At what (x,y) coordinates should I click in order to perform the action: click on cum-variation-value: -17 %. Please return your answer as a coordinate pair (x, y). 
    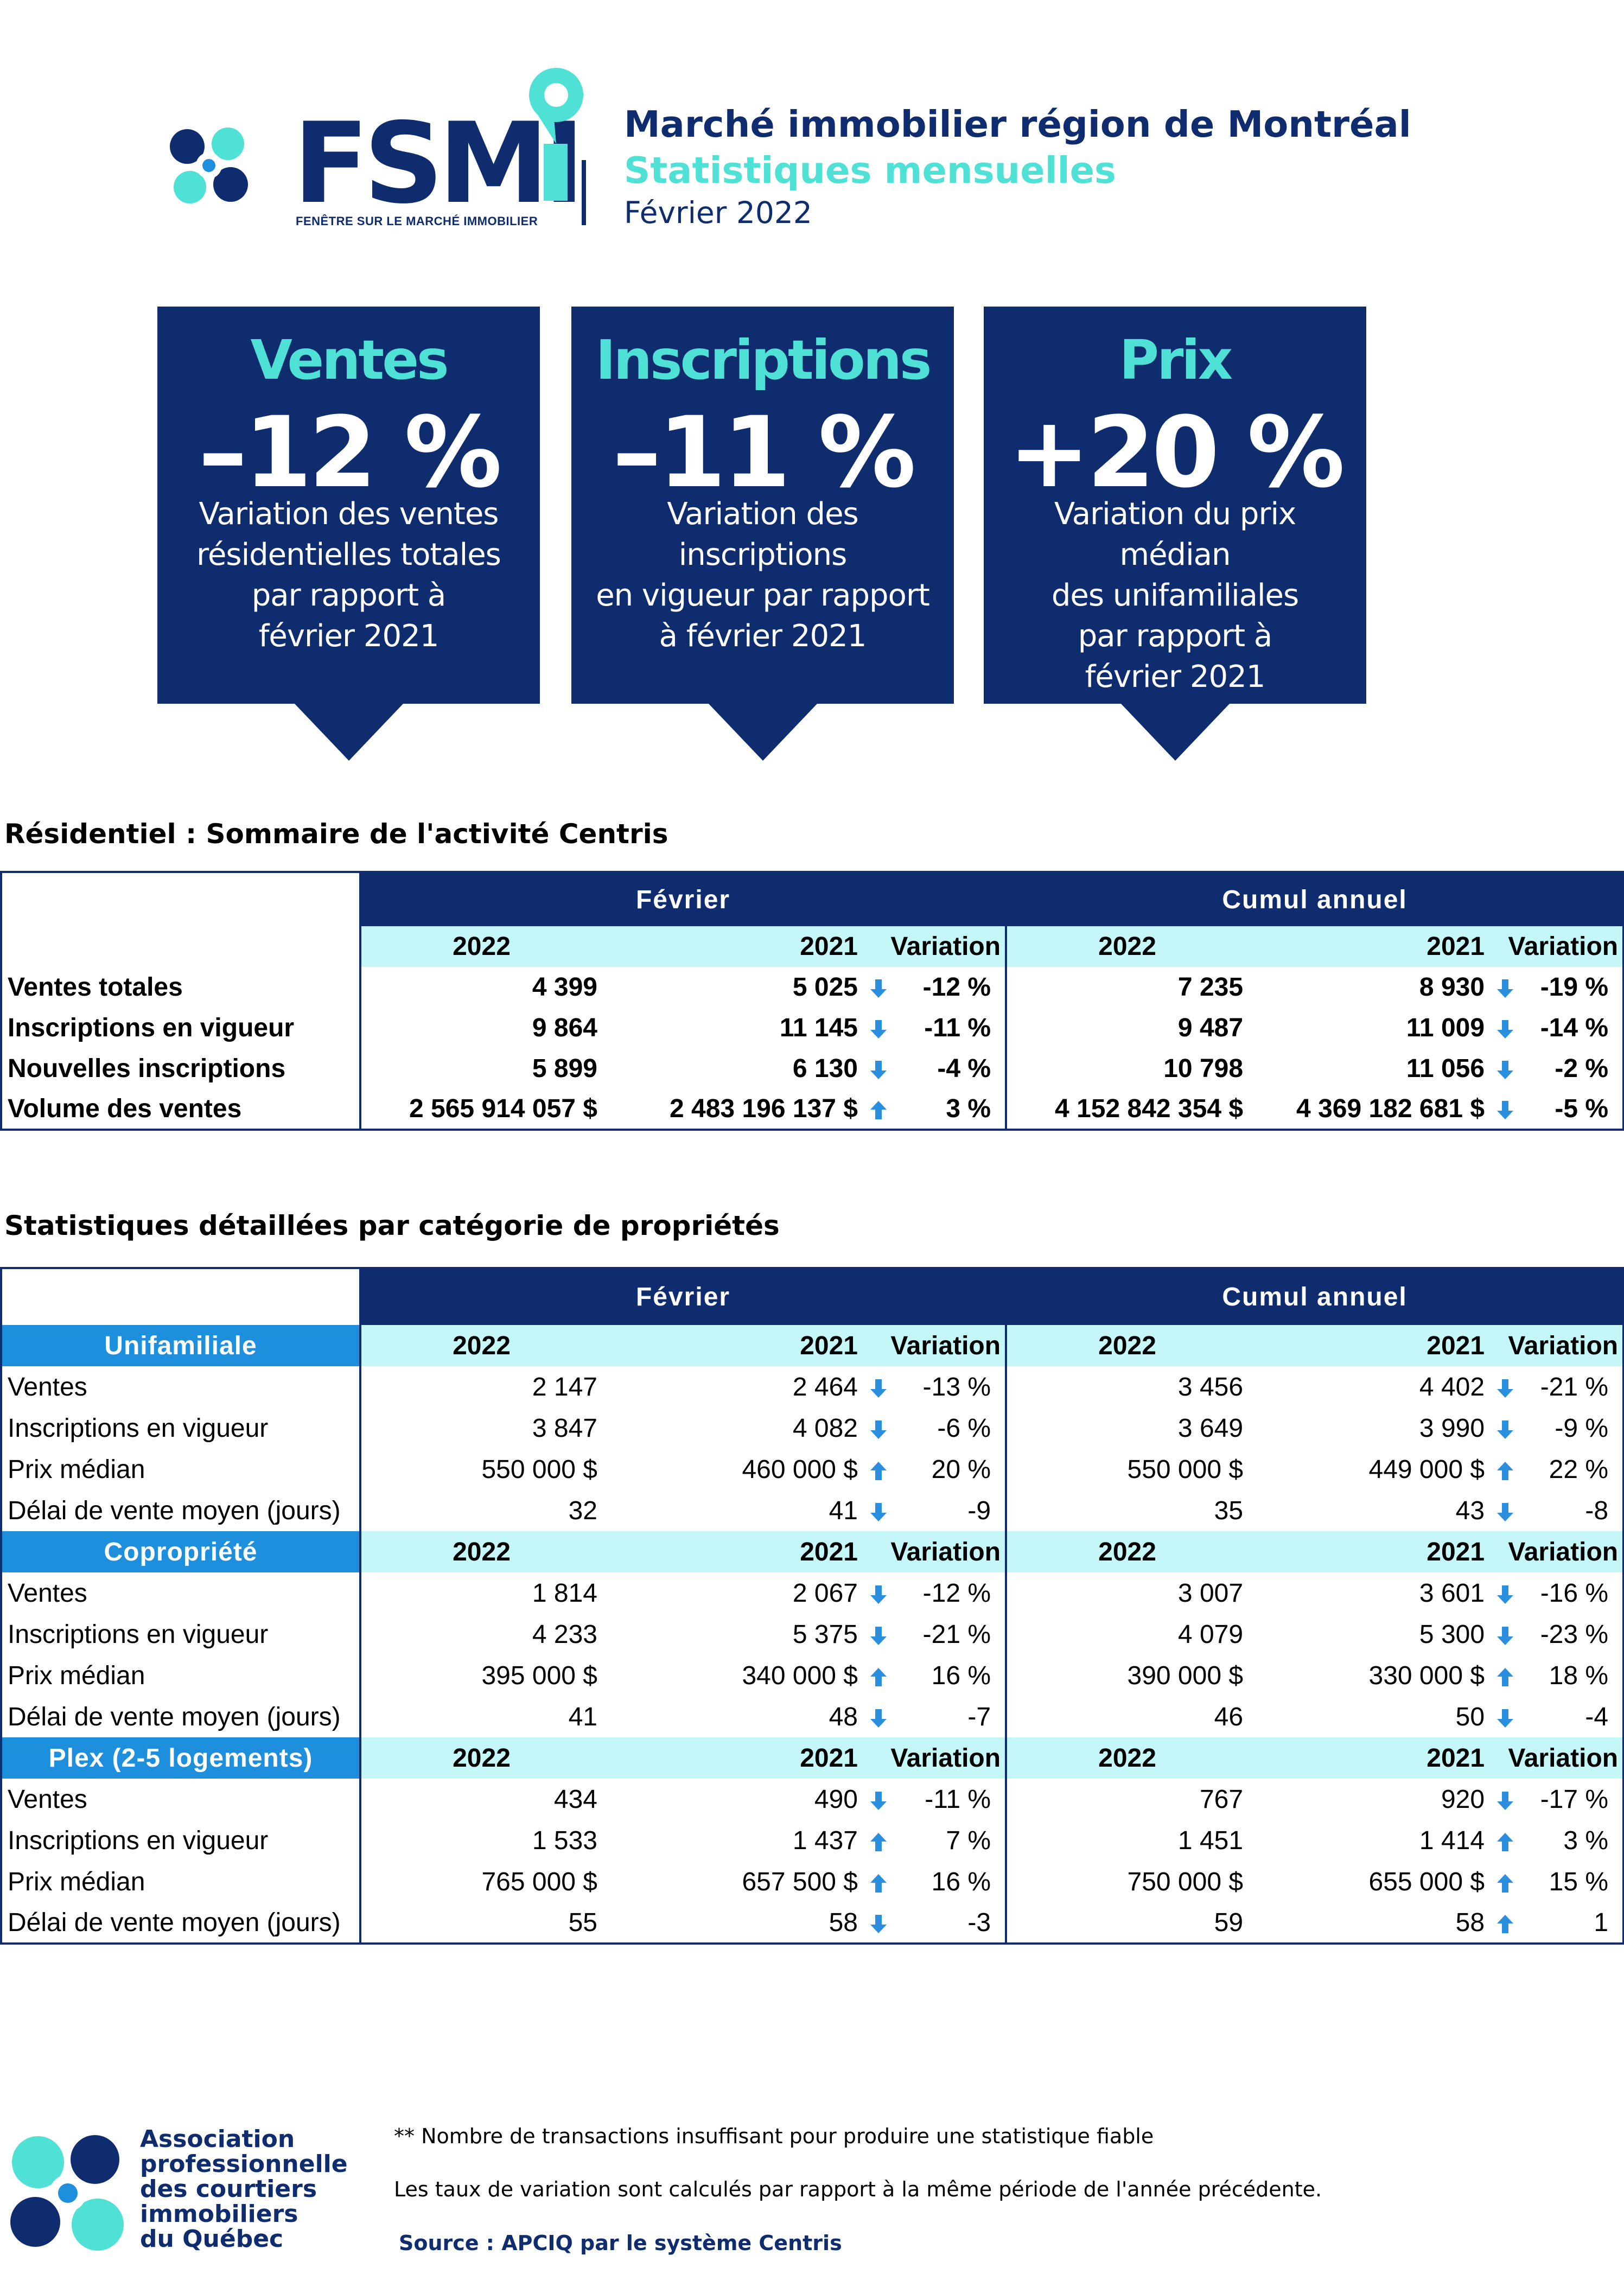
    Looking at the image, I should click on (1574, 1799).